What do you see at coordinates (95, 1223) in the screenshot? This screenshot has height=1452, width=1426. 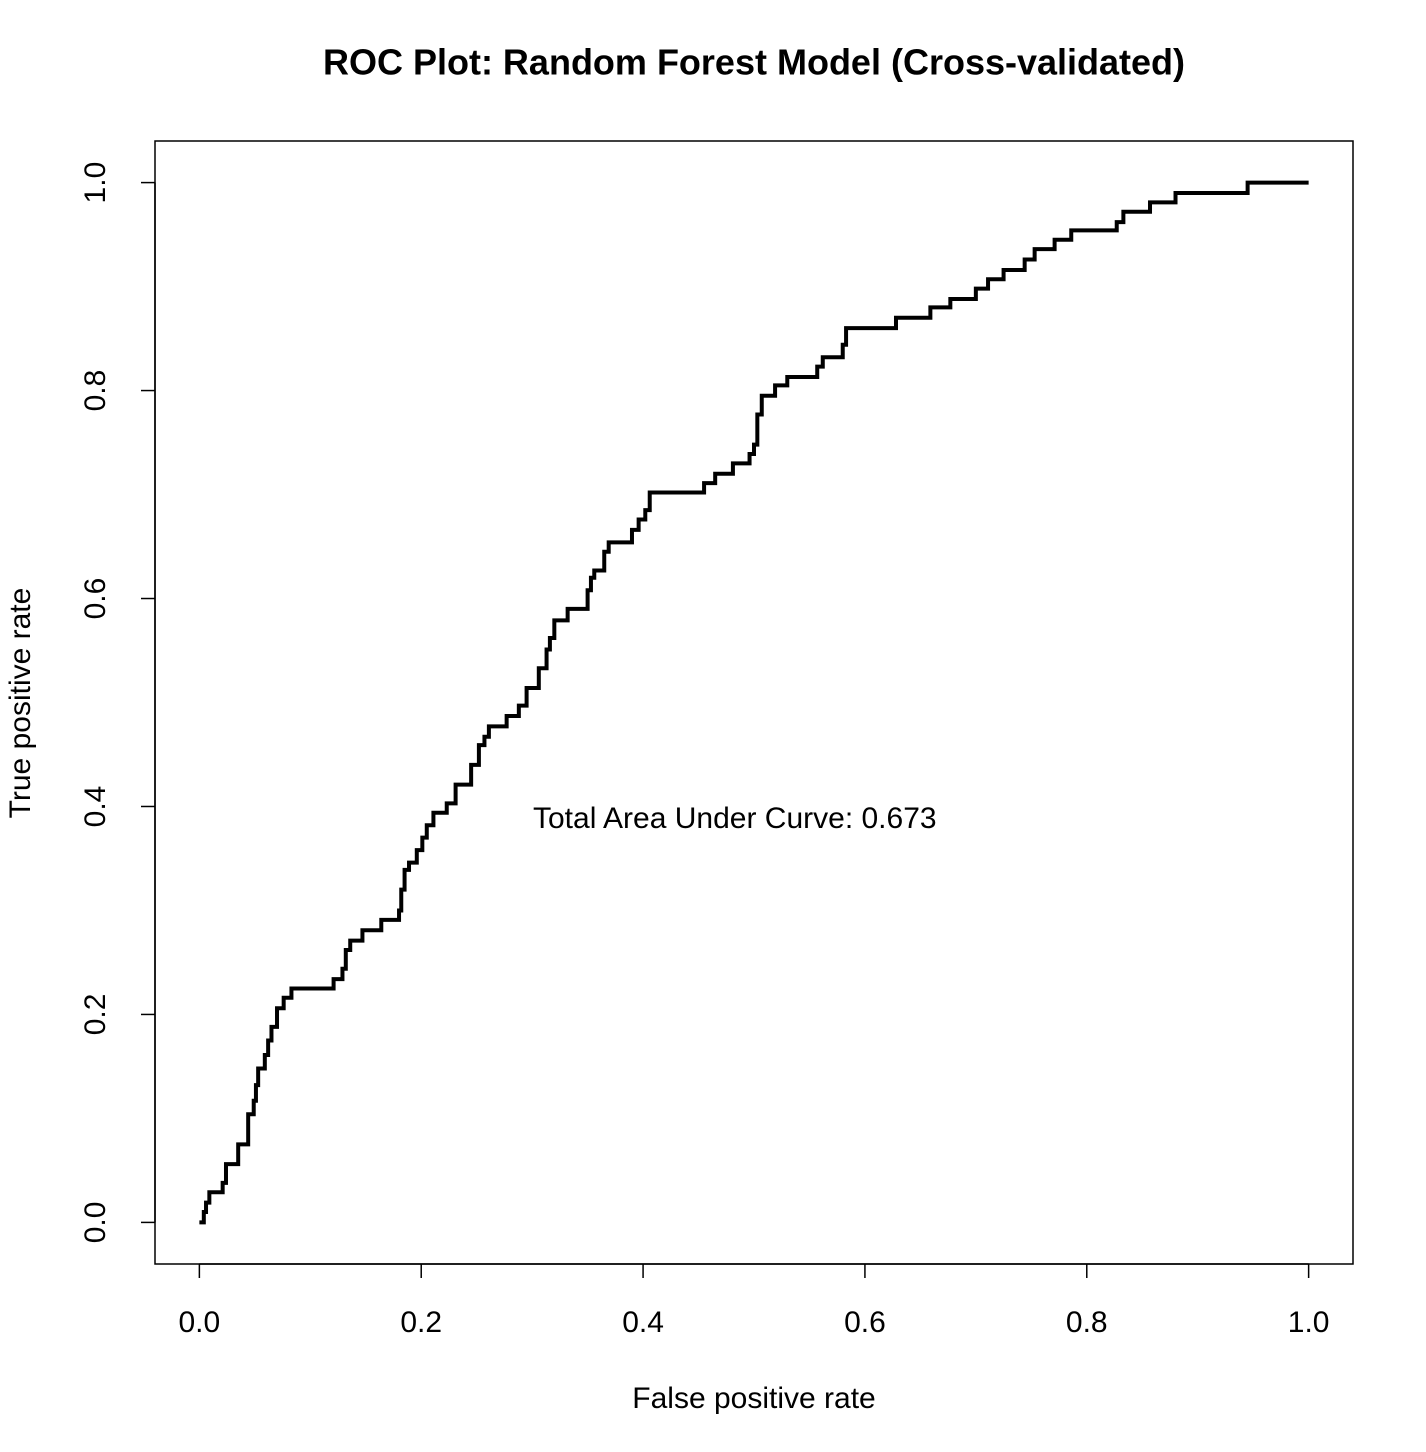 I see `y-tick-label: 0.0` at bounding box center [95, 1223].